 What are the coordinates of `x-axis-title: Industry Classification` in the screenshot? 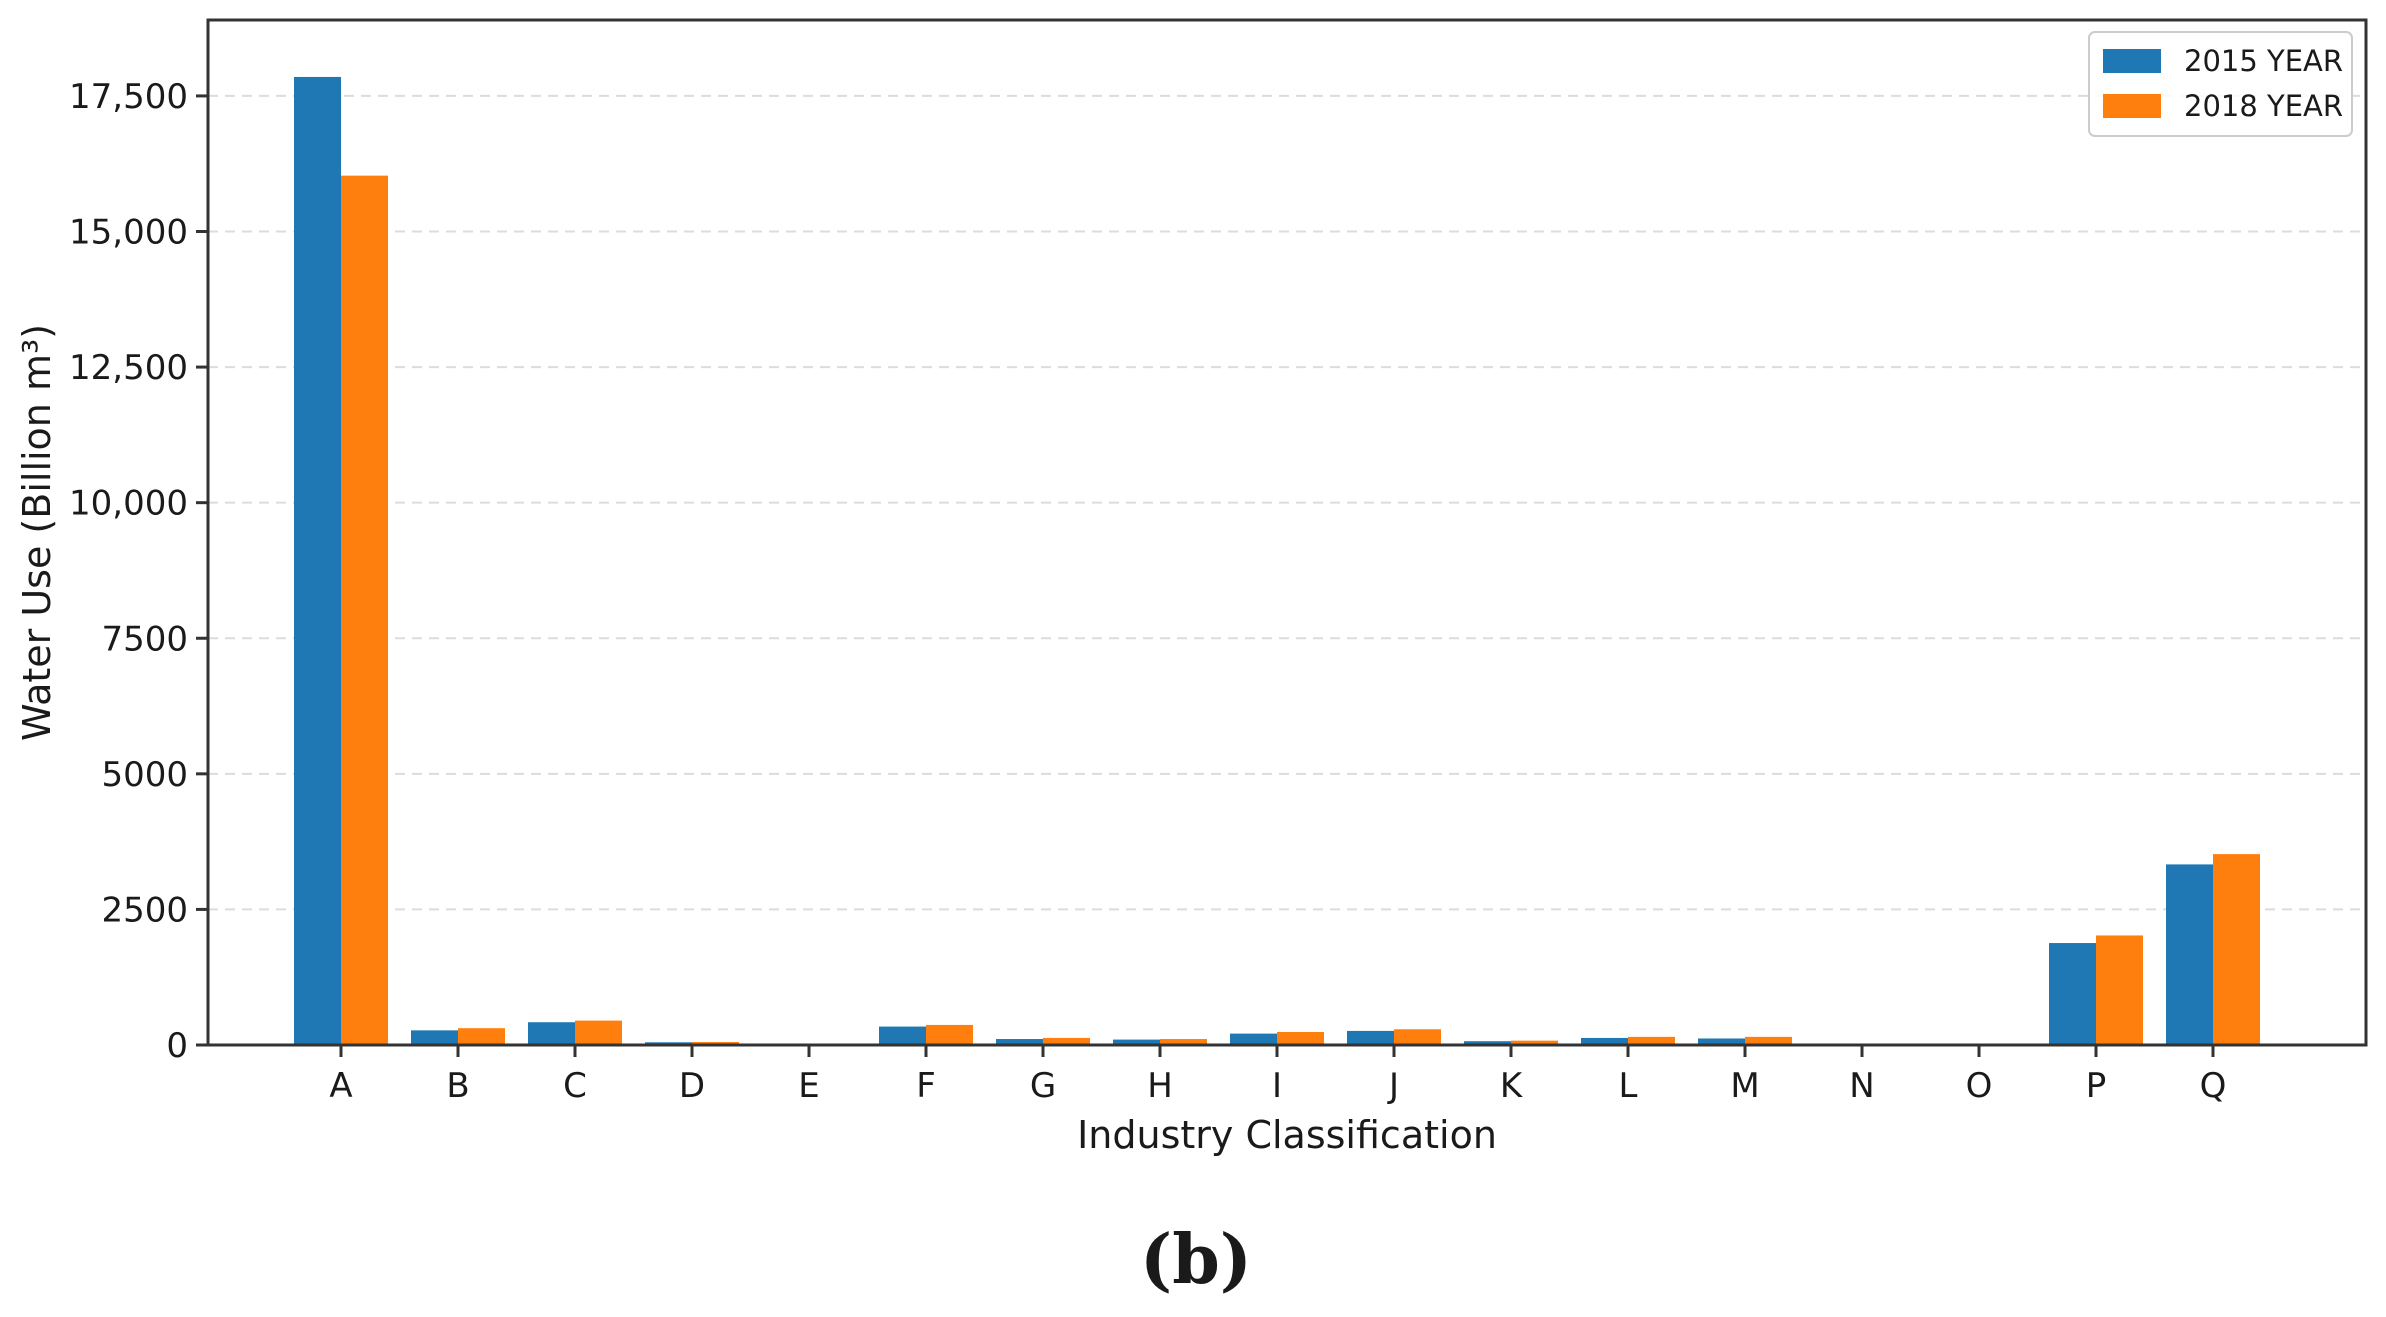 It's located at (1287, 1135).